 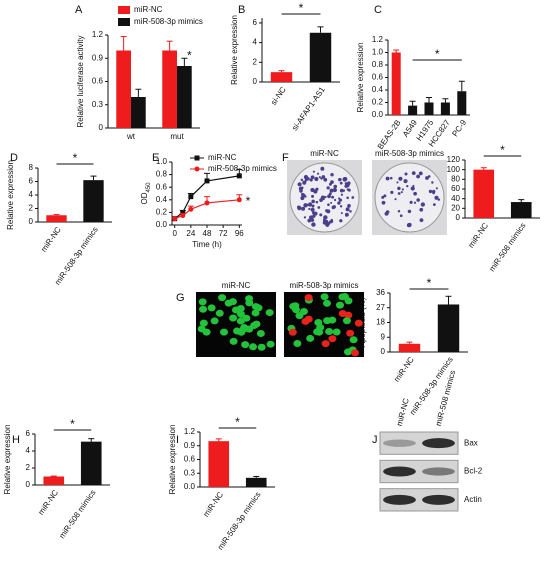 What do you see at coordinates (459, 128) in the screenshot?
I see `x-tick-label: PC-9` at bounding box center [459, 128].